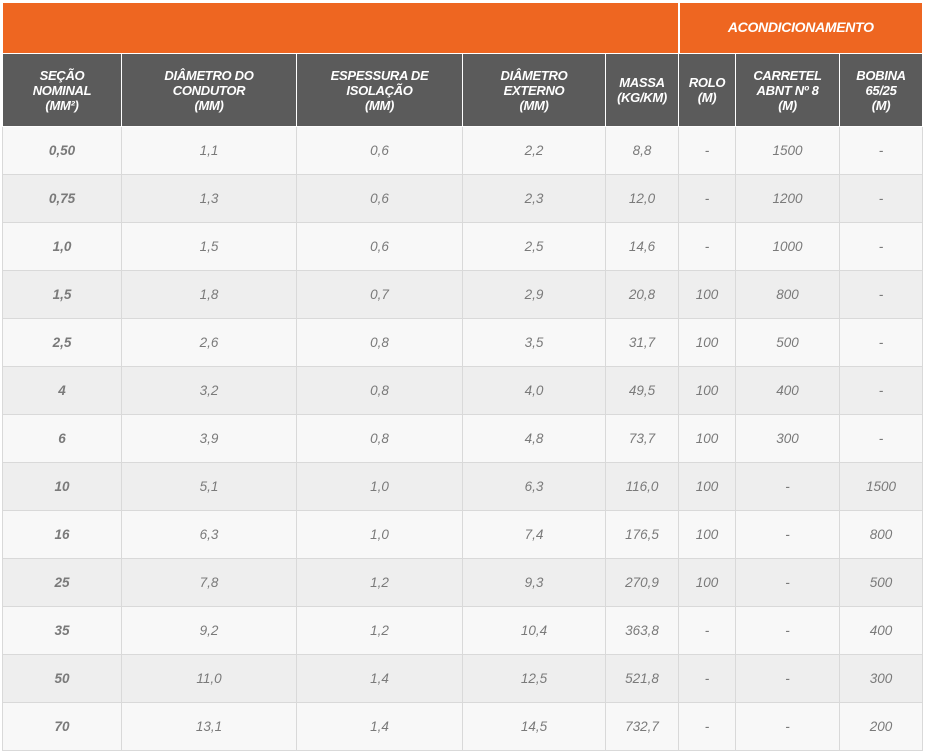 This screenshot has width=925, height=754. What do you see at coordinates (787, 90) in the screenshot?
I see `column-header-line: ABNT Nº 8` at bounding box center [787, 90].